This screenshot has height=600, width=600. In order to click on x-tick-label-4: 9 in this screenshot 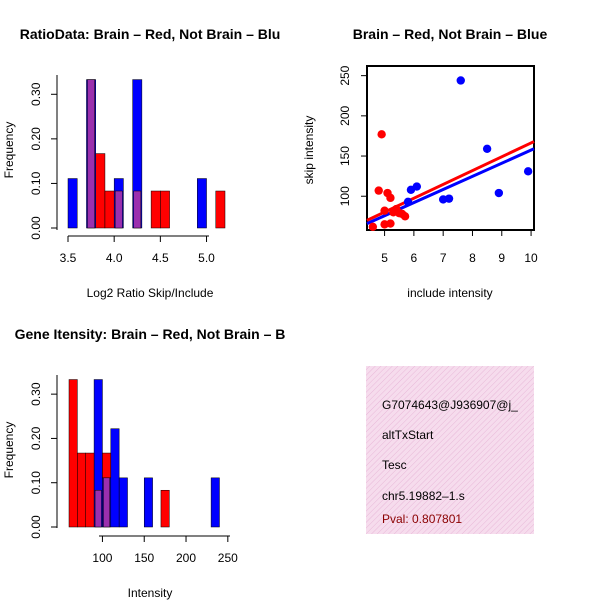, I will do `click(501, 258)`.